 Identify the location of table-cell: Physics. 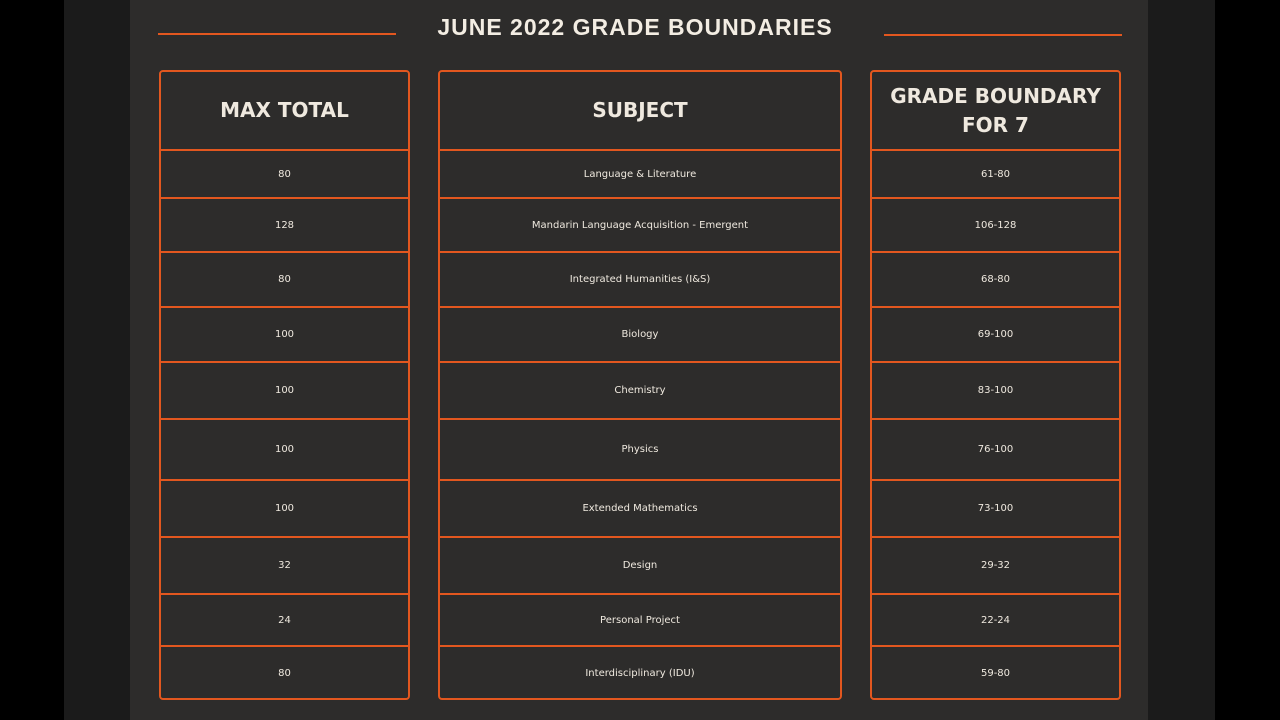
(640, 448).